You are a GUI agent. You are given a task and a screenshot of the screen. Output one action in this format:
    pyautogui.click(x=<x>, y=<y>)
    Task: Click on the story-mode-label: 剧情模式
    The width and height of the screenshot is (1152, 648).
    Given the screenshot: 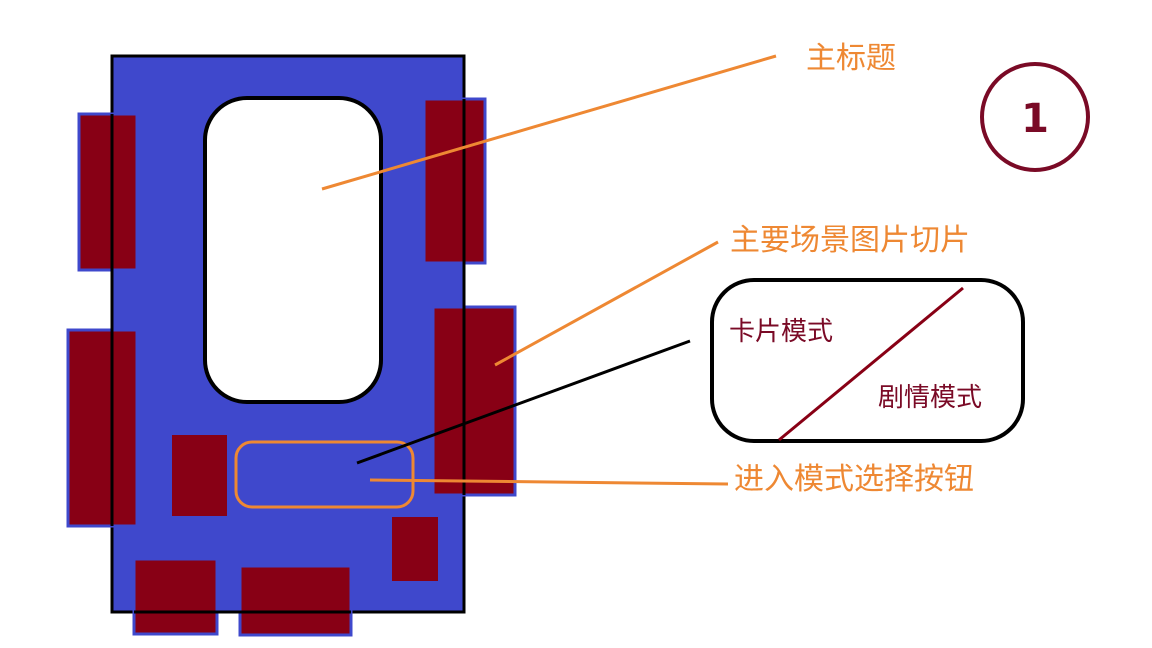 What is the action you would take?
    pyautogui.click(x=930, y=398)
    